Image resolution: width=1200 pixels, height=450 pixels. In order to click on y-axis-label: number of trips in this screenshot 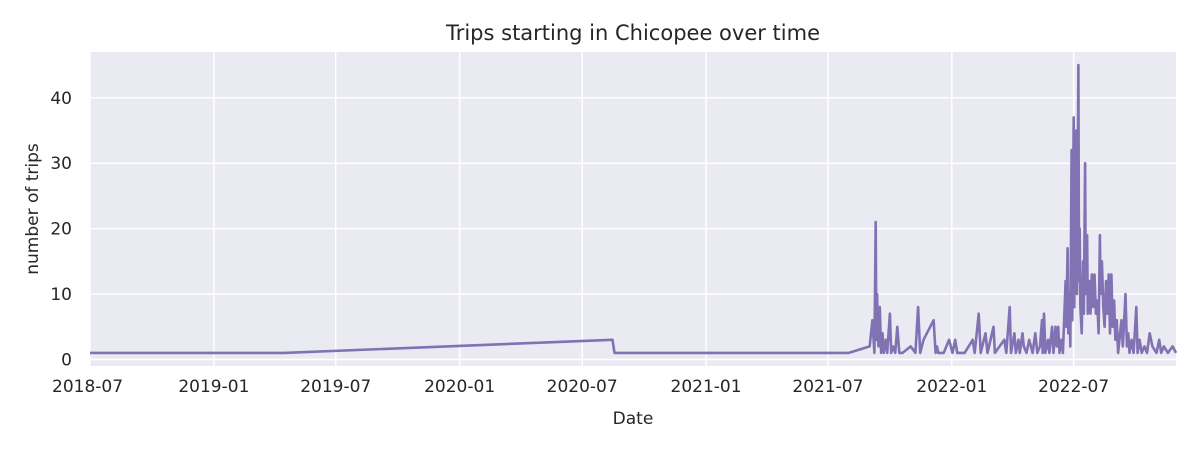, I will do `click(33, 209)`.